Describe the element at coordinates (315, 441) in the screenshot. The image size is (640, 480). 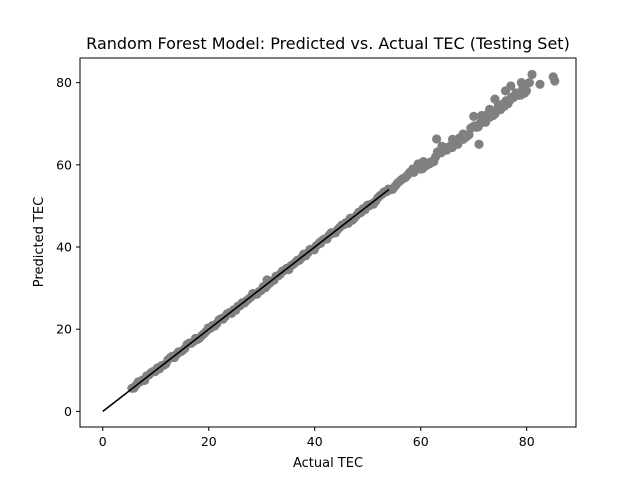
I see `x-tick-label: 40` at that location.